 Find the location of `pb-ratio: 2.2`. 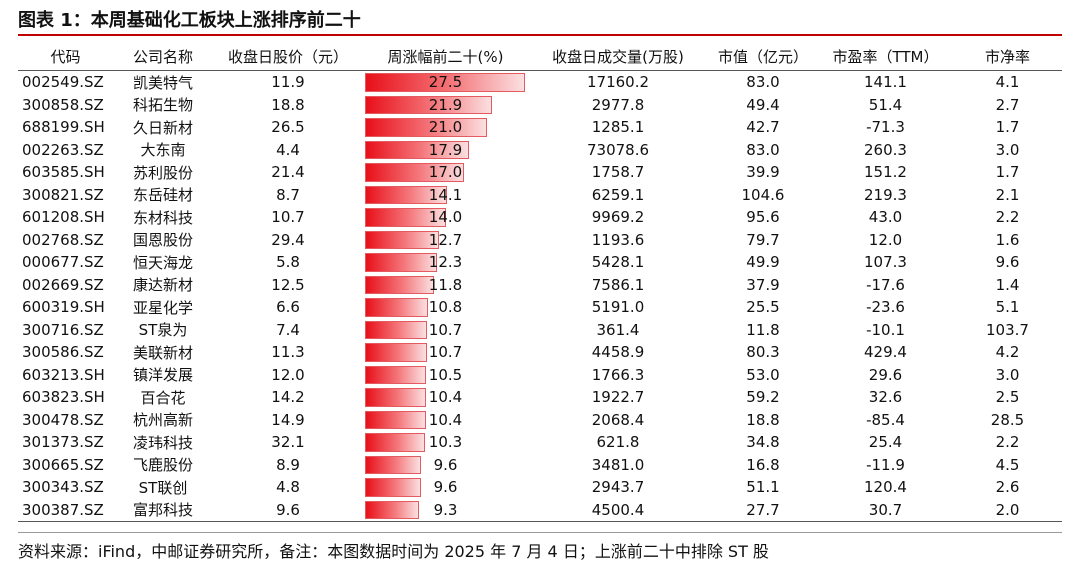

pb-ratio: 2.2 is located at coordinates (1007, 217).